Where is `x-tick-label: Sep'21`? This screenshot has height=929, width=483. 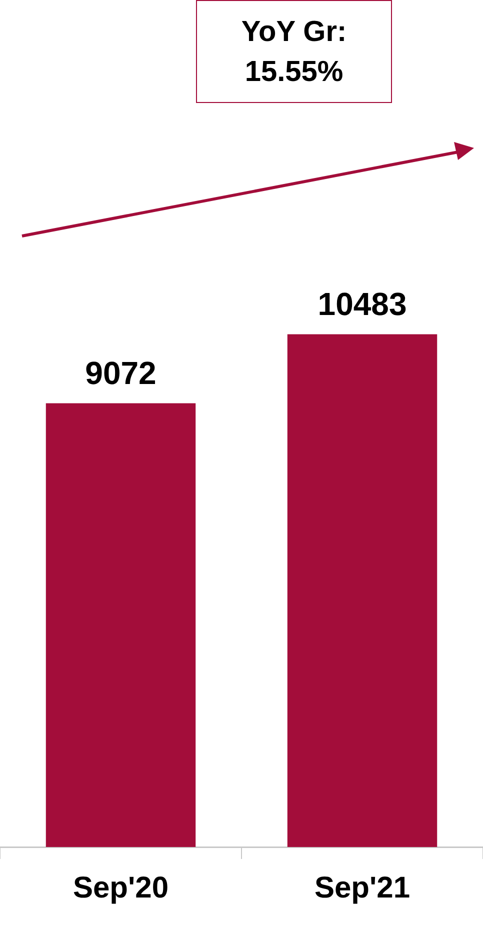 x-tick-label: Sep'21 is located at coordinates (362, 887).